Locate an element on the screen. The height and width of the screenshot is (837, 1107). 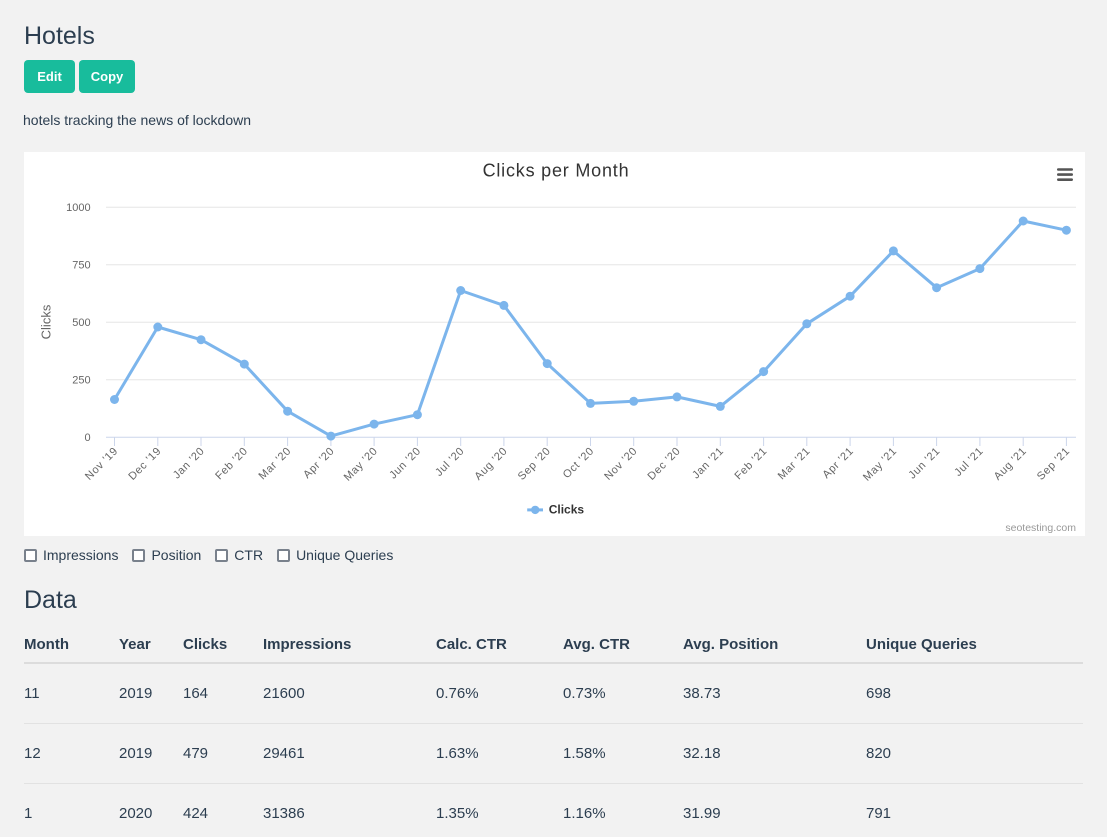
svg-text: Clicks per Month is located at coordinates (556, 171).